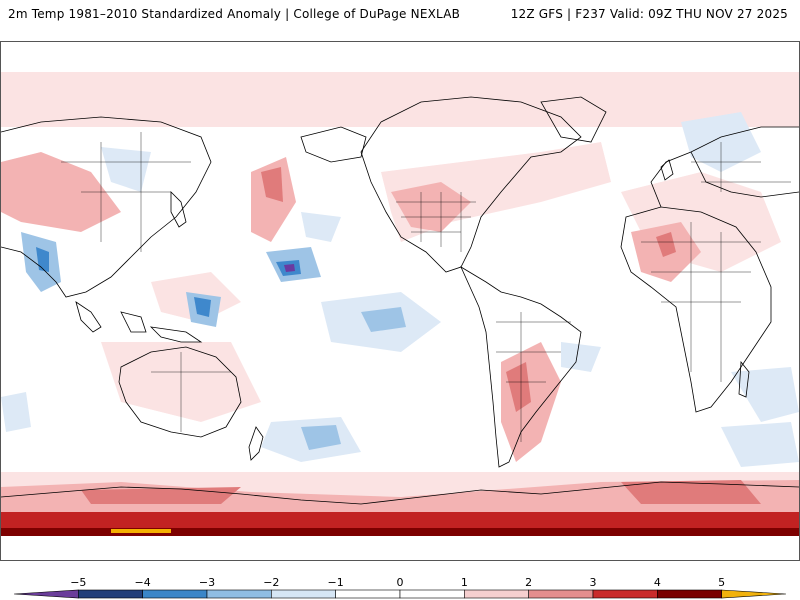 The width and height of the screenshot is (800, 600). What do you see at coordinates (701, 302) in the screenshot?
I see `africa-borders` at bounding box center [701, 302].